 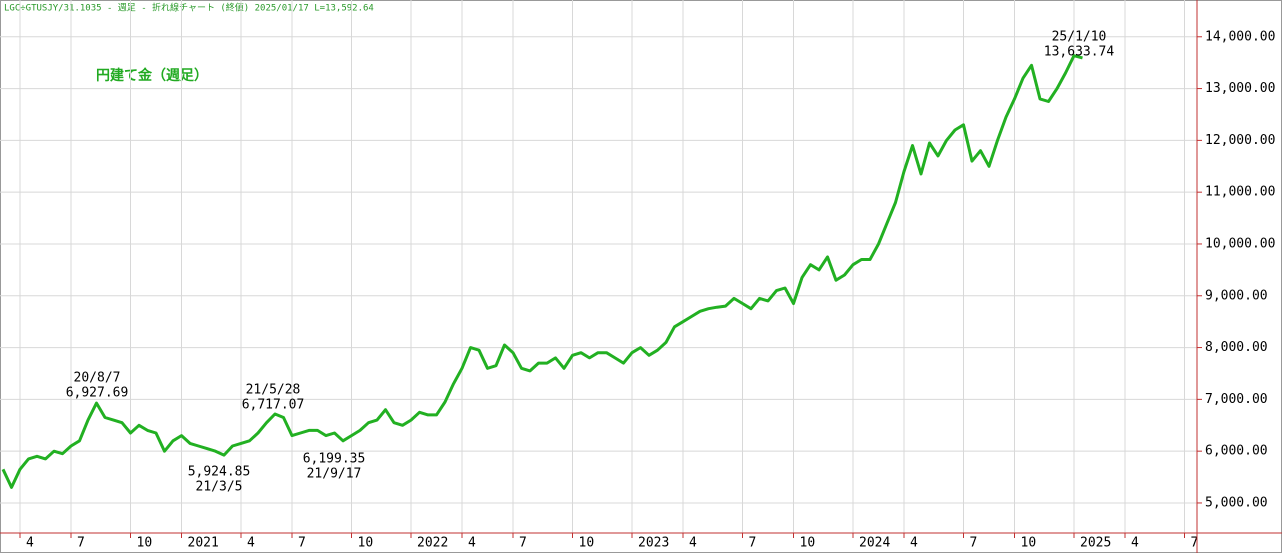 I want to click on annotation: 25/1/10, so click(x=1079, y=37).